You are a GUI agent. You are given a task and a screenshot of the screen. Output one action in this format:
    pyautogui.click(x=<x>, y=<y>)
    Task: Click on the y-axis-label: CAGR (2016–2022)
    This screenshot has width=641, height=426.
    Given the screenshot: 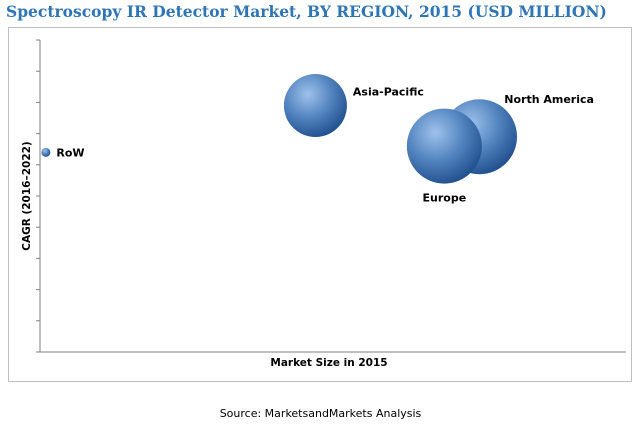 What is the action you would take?
    pyautogui.click(x=27, y=196)
    